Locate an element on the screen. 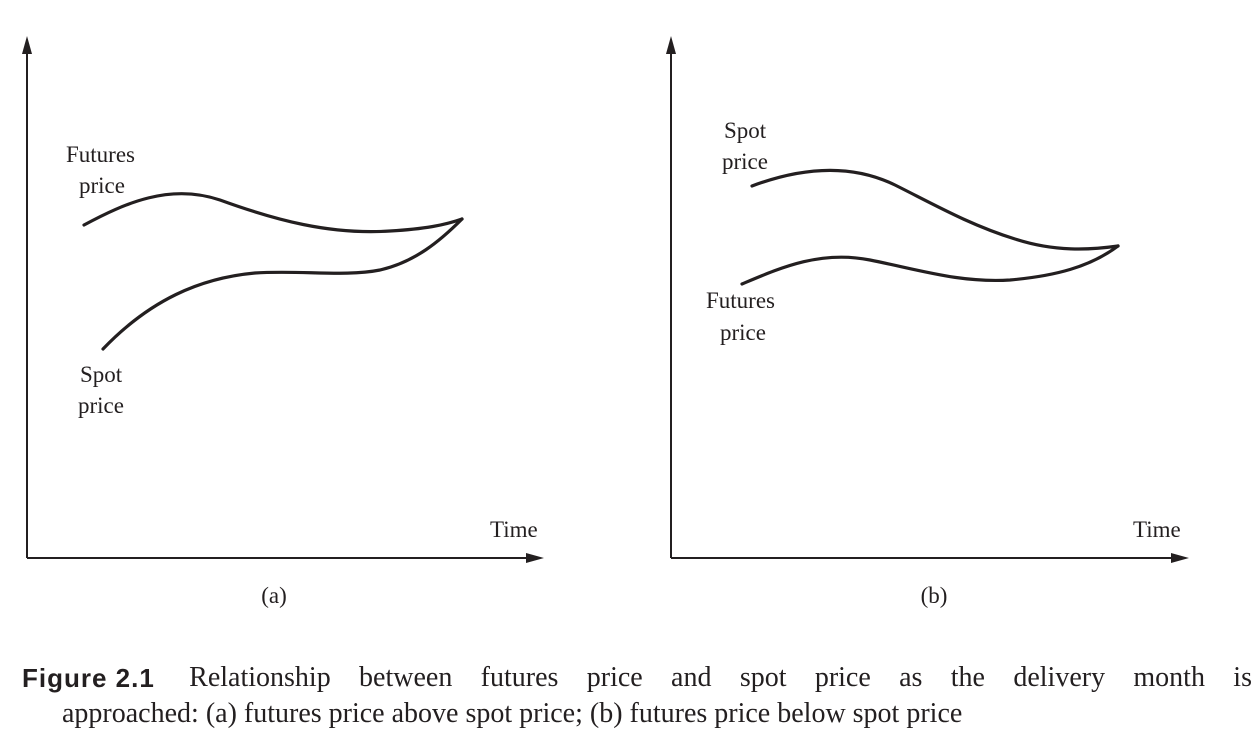 The width and height of the screenshot is (1258, 748). panel-b-spot-price-curve is located at coordinates (935, 209).